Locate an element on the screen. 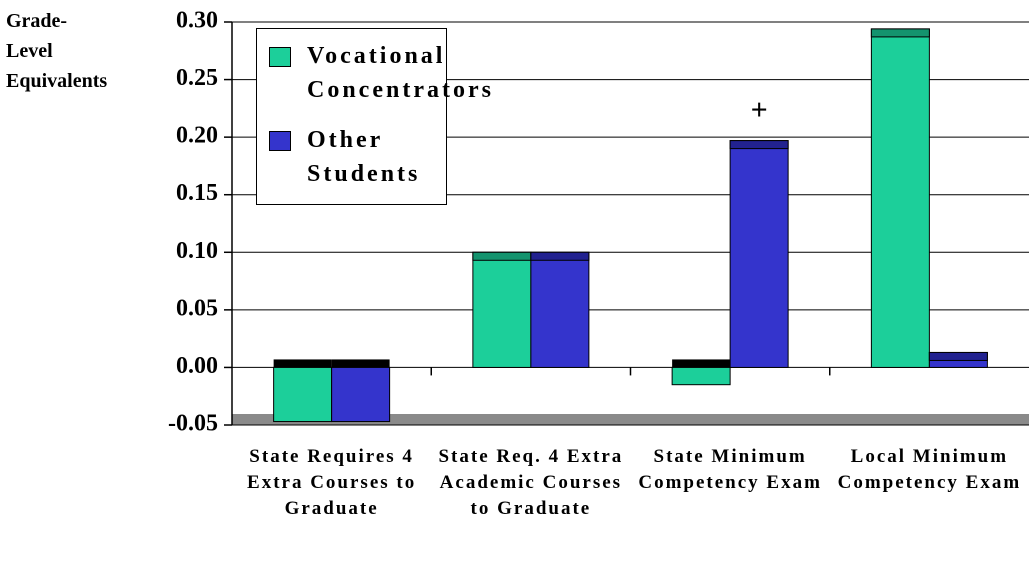 Image resolution: width=1029 pixels, height=567 pixels. annotation: + is located at coordinates (759, 109).